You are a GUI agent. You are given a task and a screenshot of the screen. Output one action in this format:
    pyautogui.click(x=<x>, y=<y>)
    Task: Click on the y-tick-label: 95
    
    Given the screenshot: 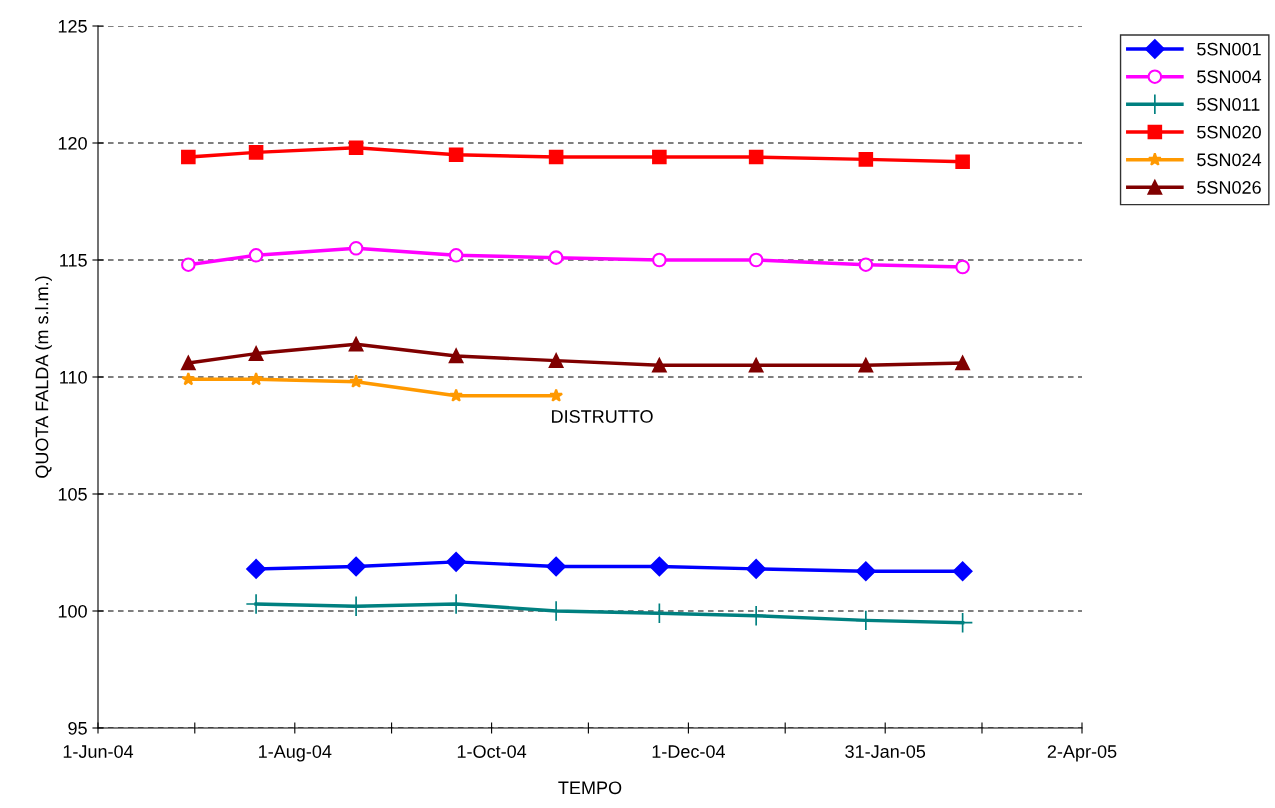 What is the action you would take?
    pyautogui.click(x=77, y=728)
    